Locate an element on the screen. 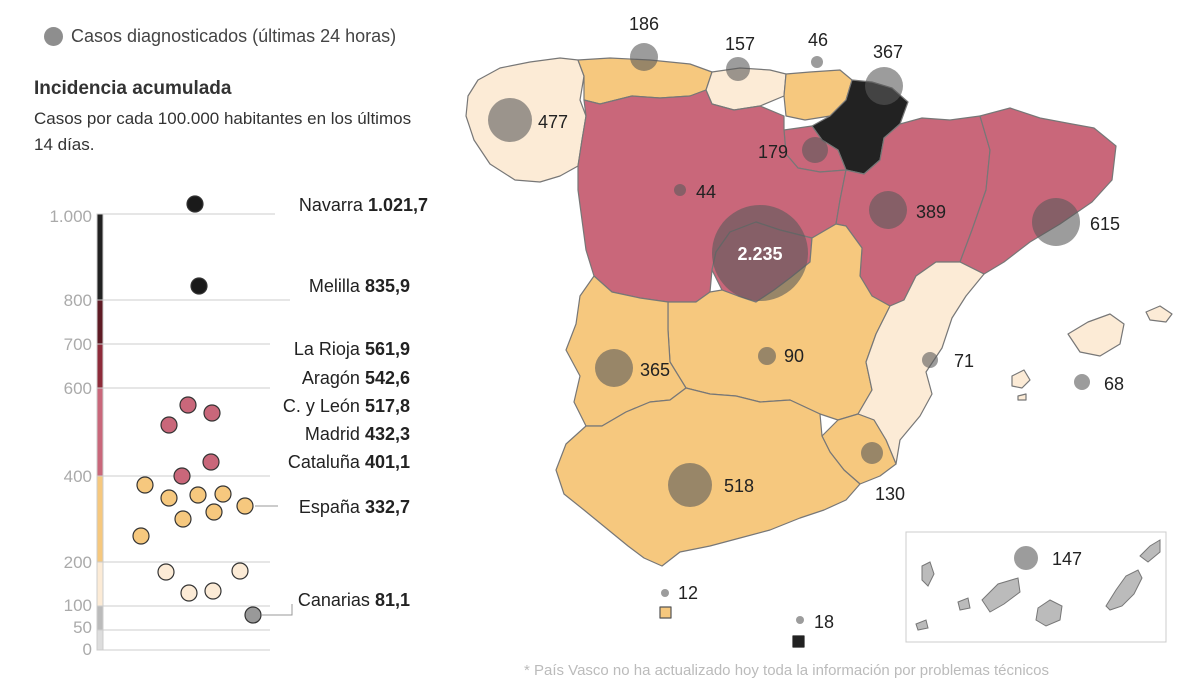 The width and height of the screenshot is (1200, 679). bubble-melilla is located at coordinates (800, 620).